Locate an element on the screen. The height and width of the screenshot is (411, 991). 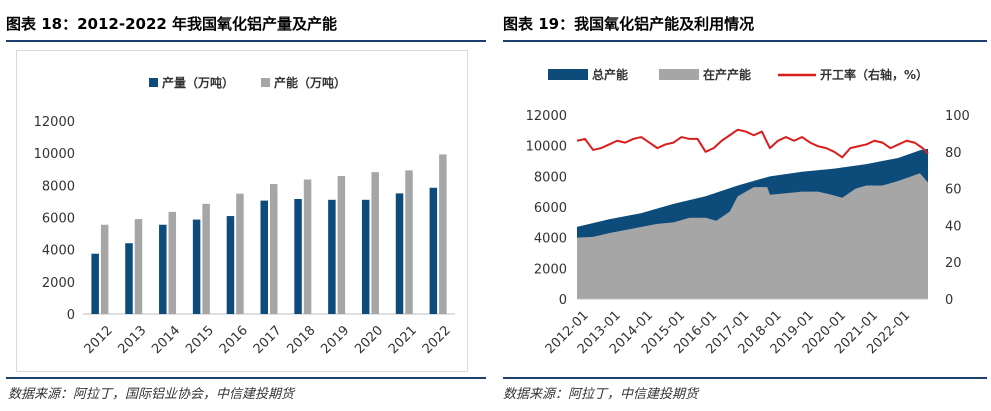
bar-capacity-2020 is located at coordinates (375, 243).